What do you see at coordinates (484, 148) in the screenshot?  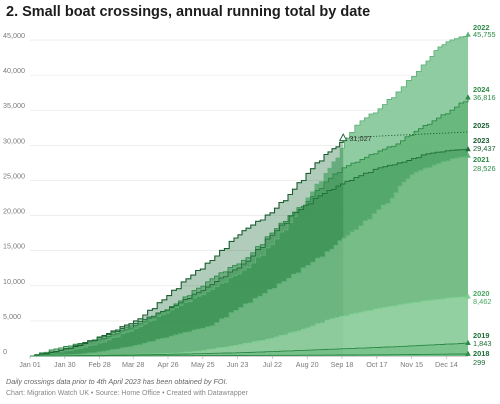 I see `series-value-2023: 29,437` at bounding box center [484, 148].